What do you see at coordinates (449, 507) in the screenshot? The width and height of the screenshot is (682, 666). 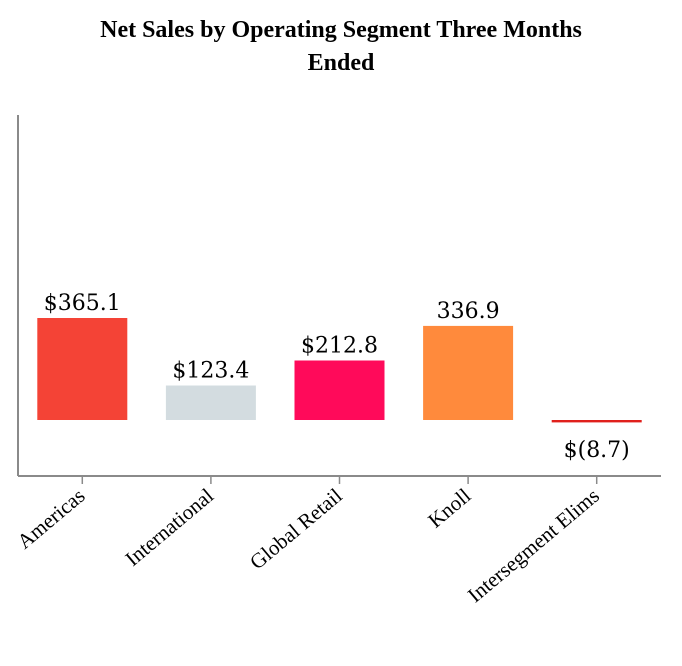 I see `category-label-3: Knoll` at bounding box center [449, 507].